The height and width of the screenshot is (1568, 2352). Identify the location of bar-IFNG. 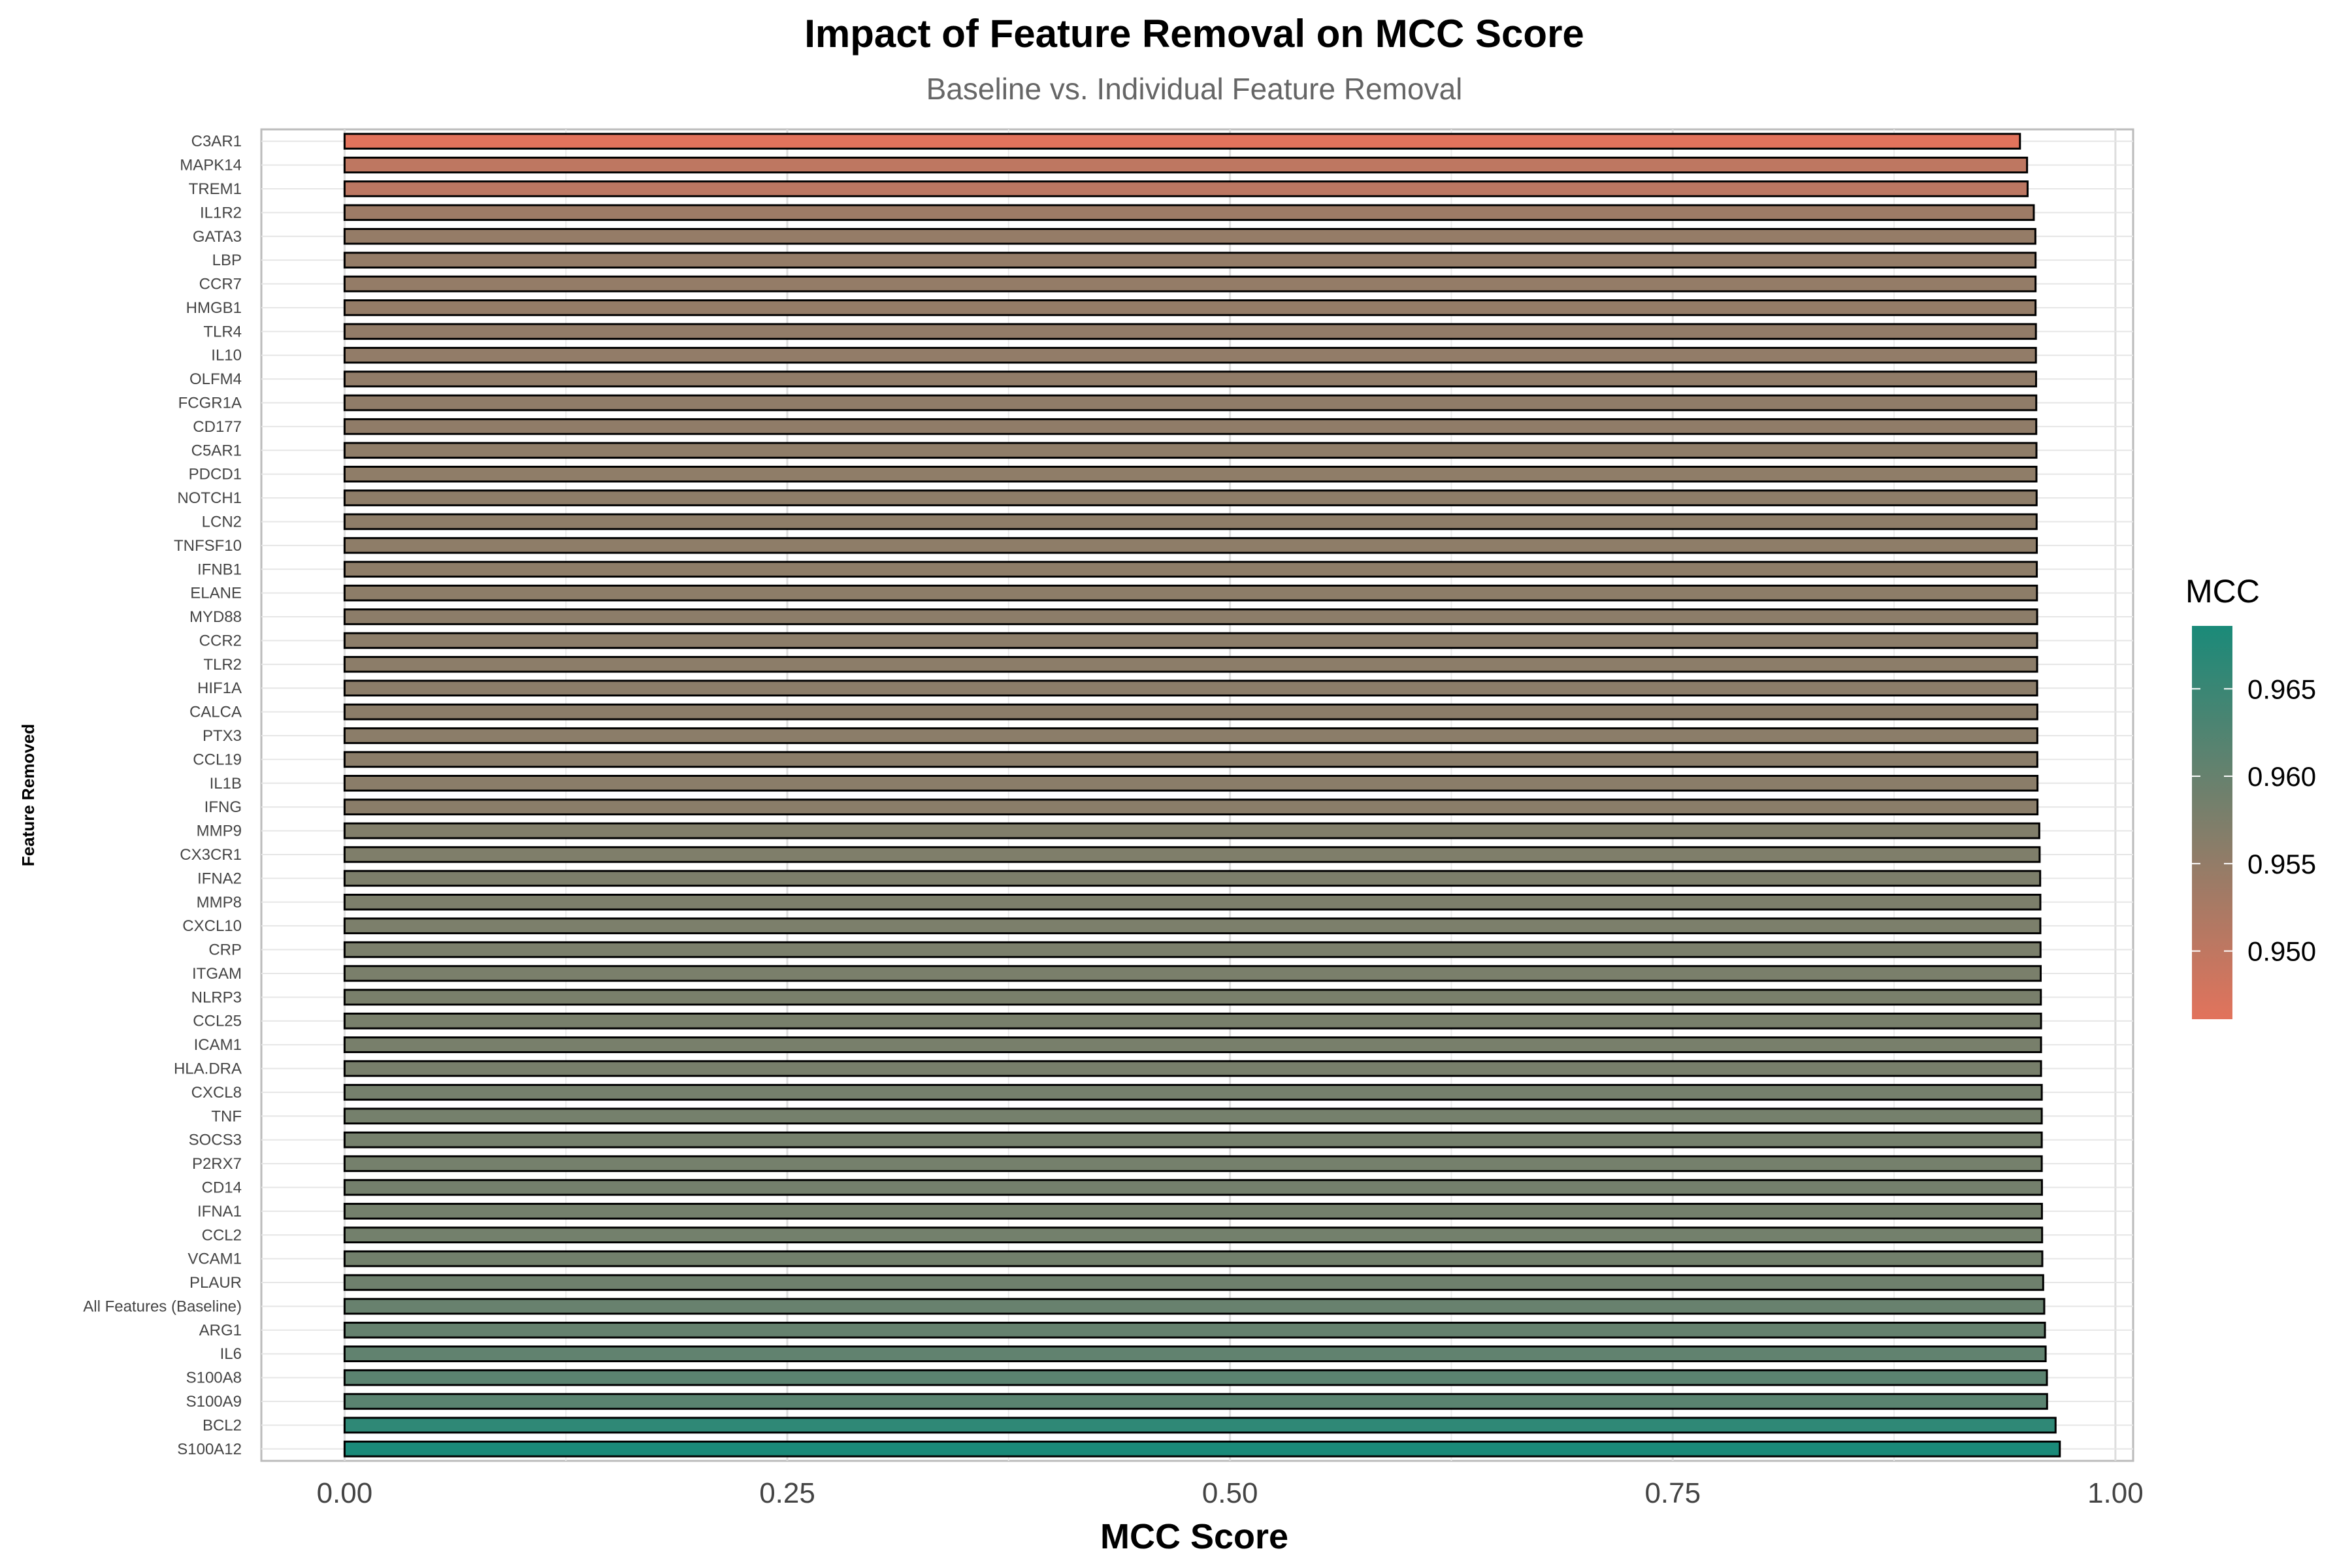
(1191, 806).